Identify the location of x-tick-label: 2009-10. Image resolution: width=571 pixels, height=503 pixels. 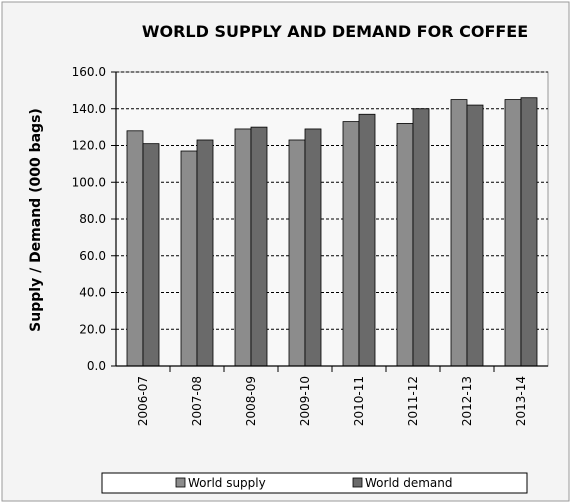
(305, 401).